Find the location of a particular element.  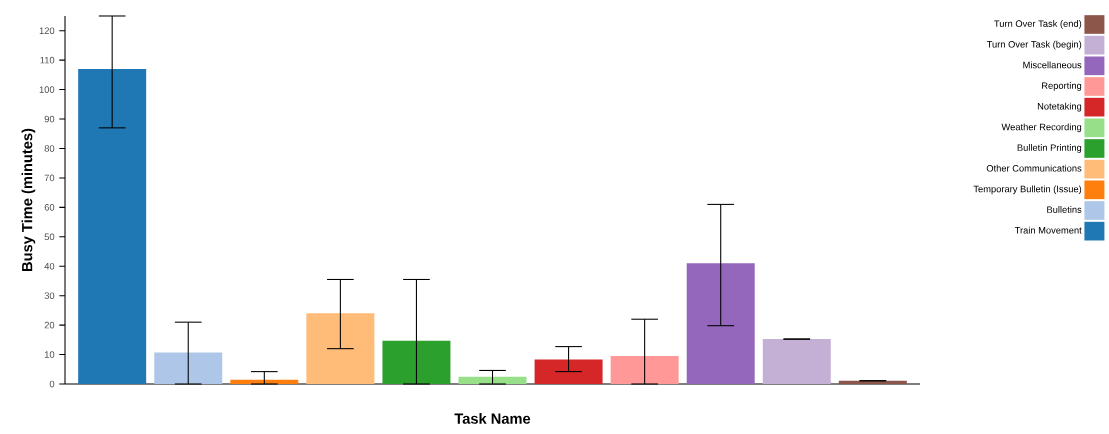

y-tick-label: 90 is located at coordinates (49, 119).